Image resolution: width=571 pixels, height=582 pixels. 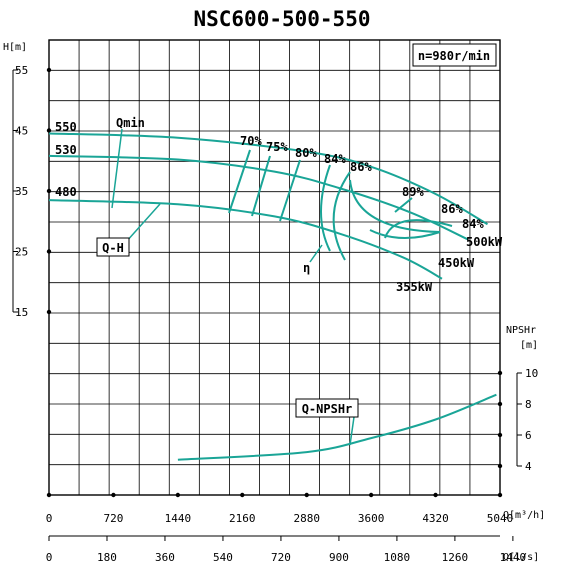 I want to click on npsh-label: Q-NPSHr, so click(x=327, y=409).